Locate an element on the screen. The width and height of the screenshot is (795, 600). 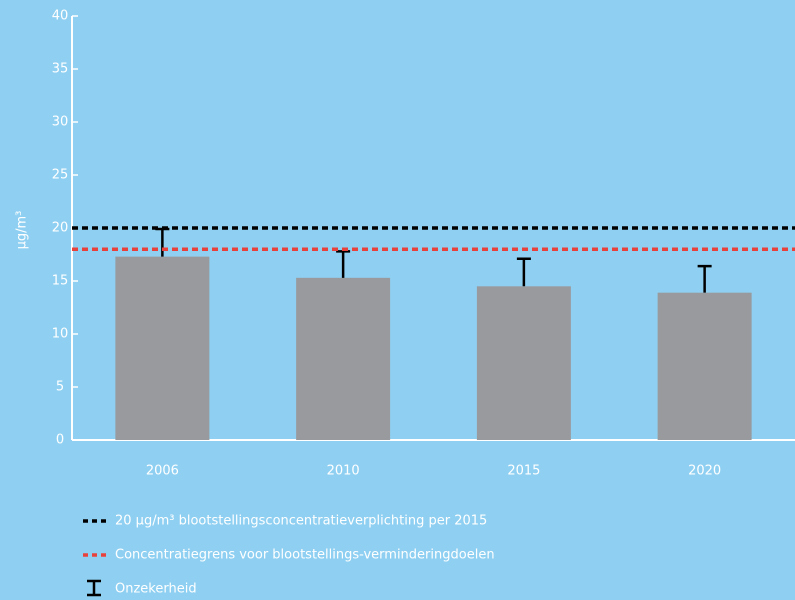
y-tick-label: 25 is located at coordinates (60, 175).